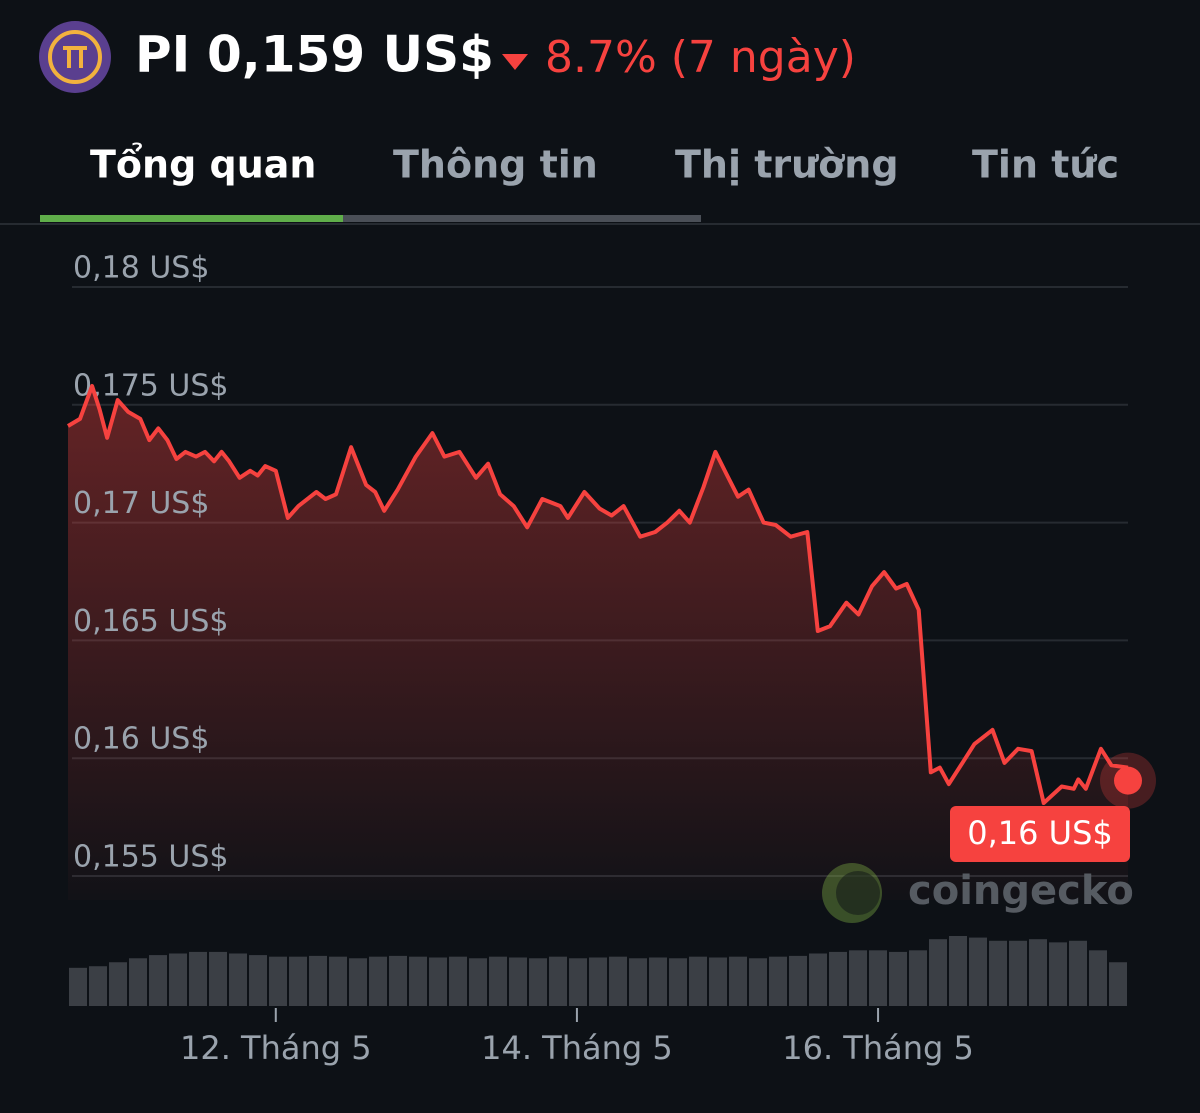 This screenshot has width=1200, height=1113. I want to click on coin-symbol: PI, so click(162, 55).